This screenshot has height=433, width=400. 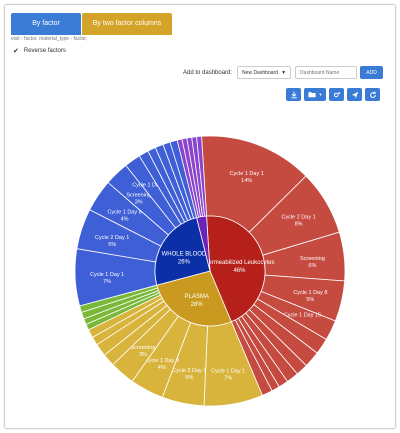 I want to click on download-icon, so click(x=293, y=94).